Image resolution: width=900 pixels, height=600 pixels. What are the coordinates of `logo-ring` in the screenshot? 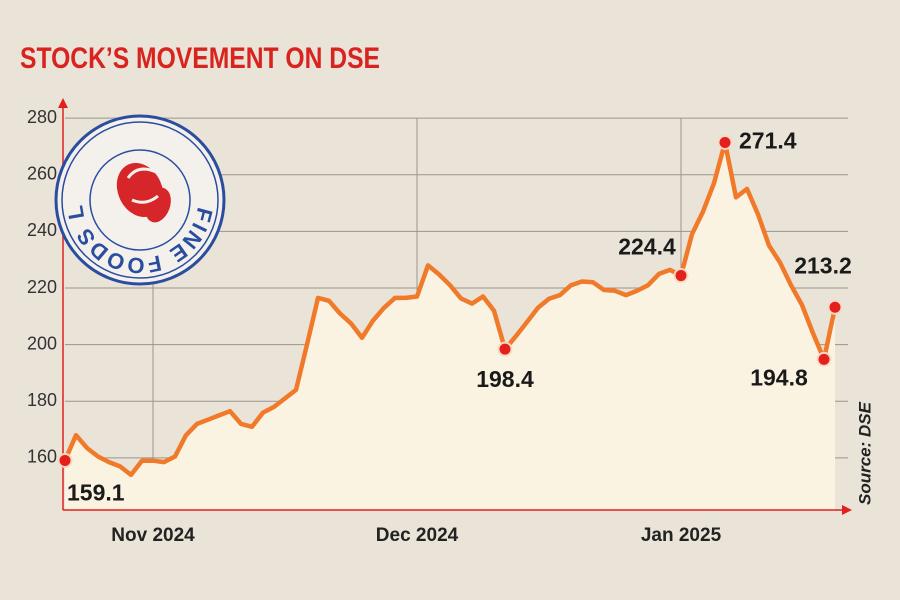 It's located at (140, 200).